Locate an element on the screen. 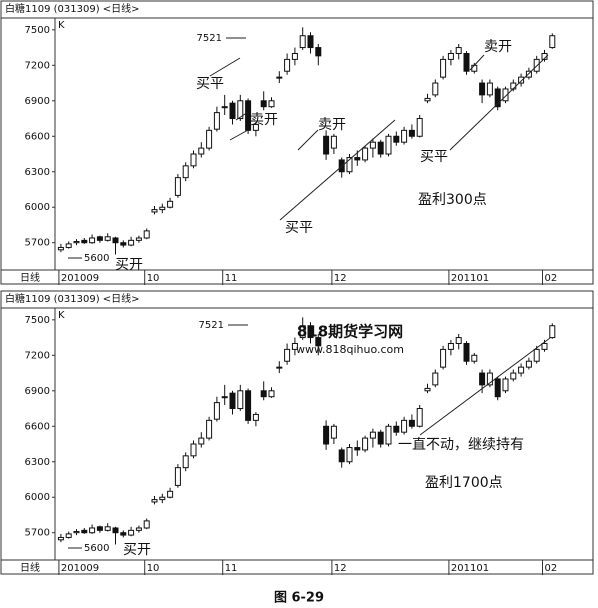  y-tick-label: 7500 is located at coordinates (37, 30).